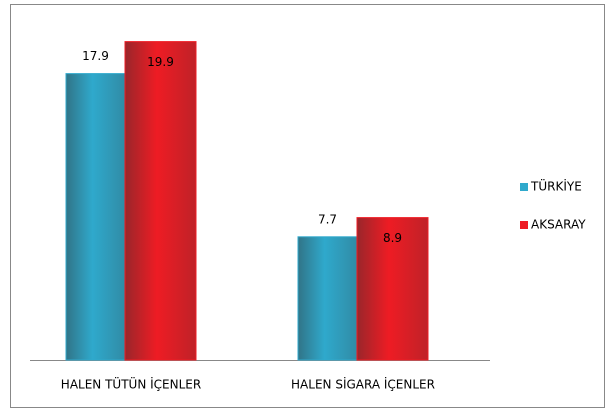 This screenshot has width=606, height=409. I want to click on x-tick-label: HALEN TÜTÜN İÇENLER, so click(131, 384).